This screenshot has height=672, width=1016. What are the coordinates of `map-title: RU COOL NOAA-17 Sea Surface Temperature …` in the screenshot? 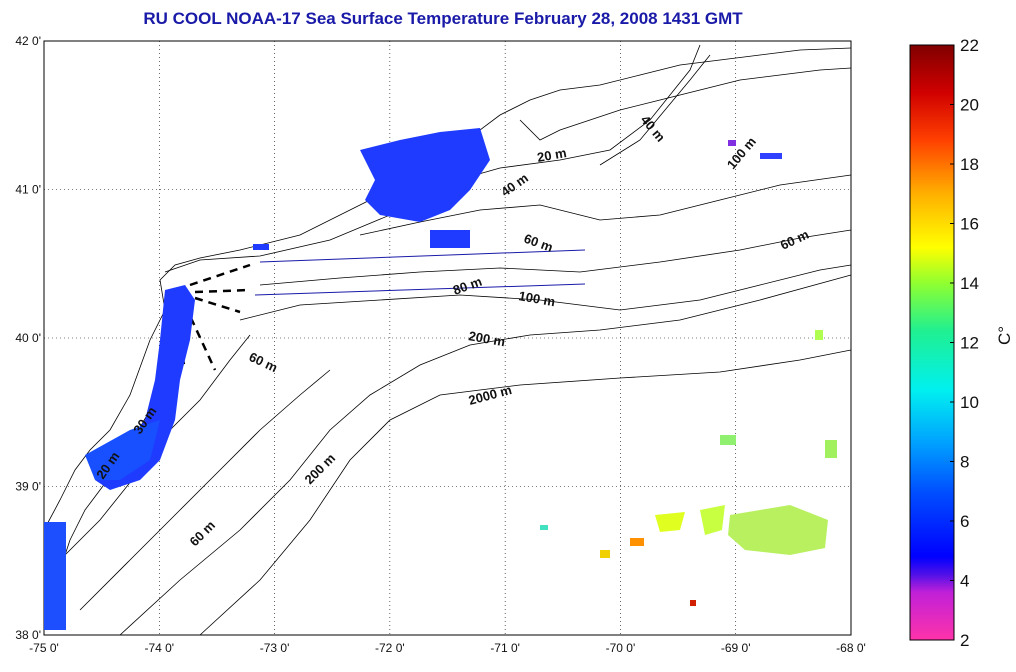 It's located at (443, 18).